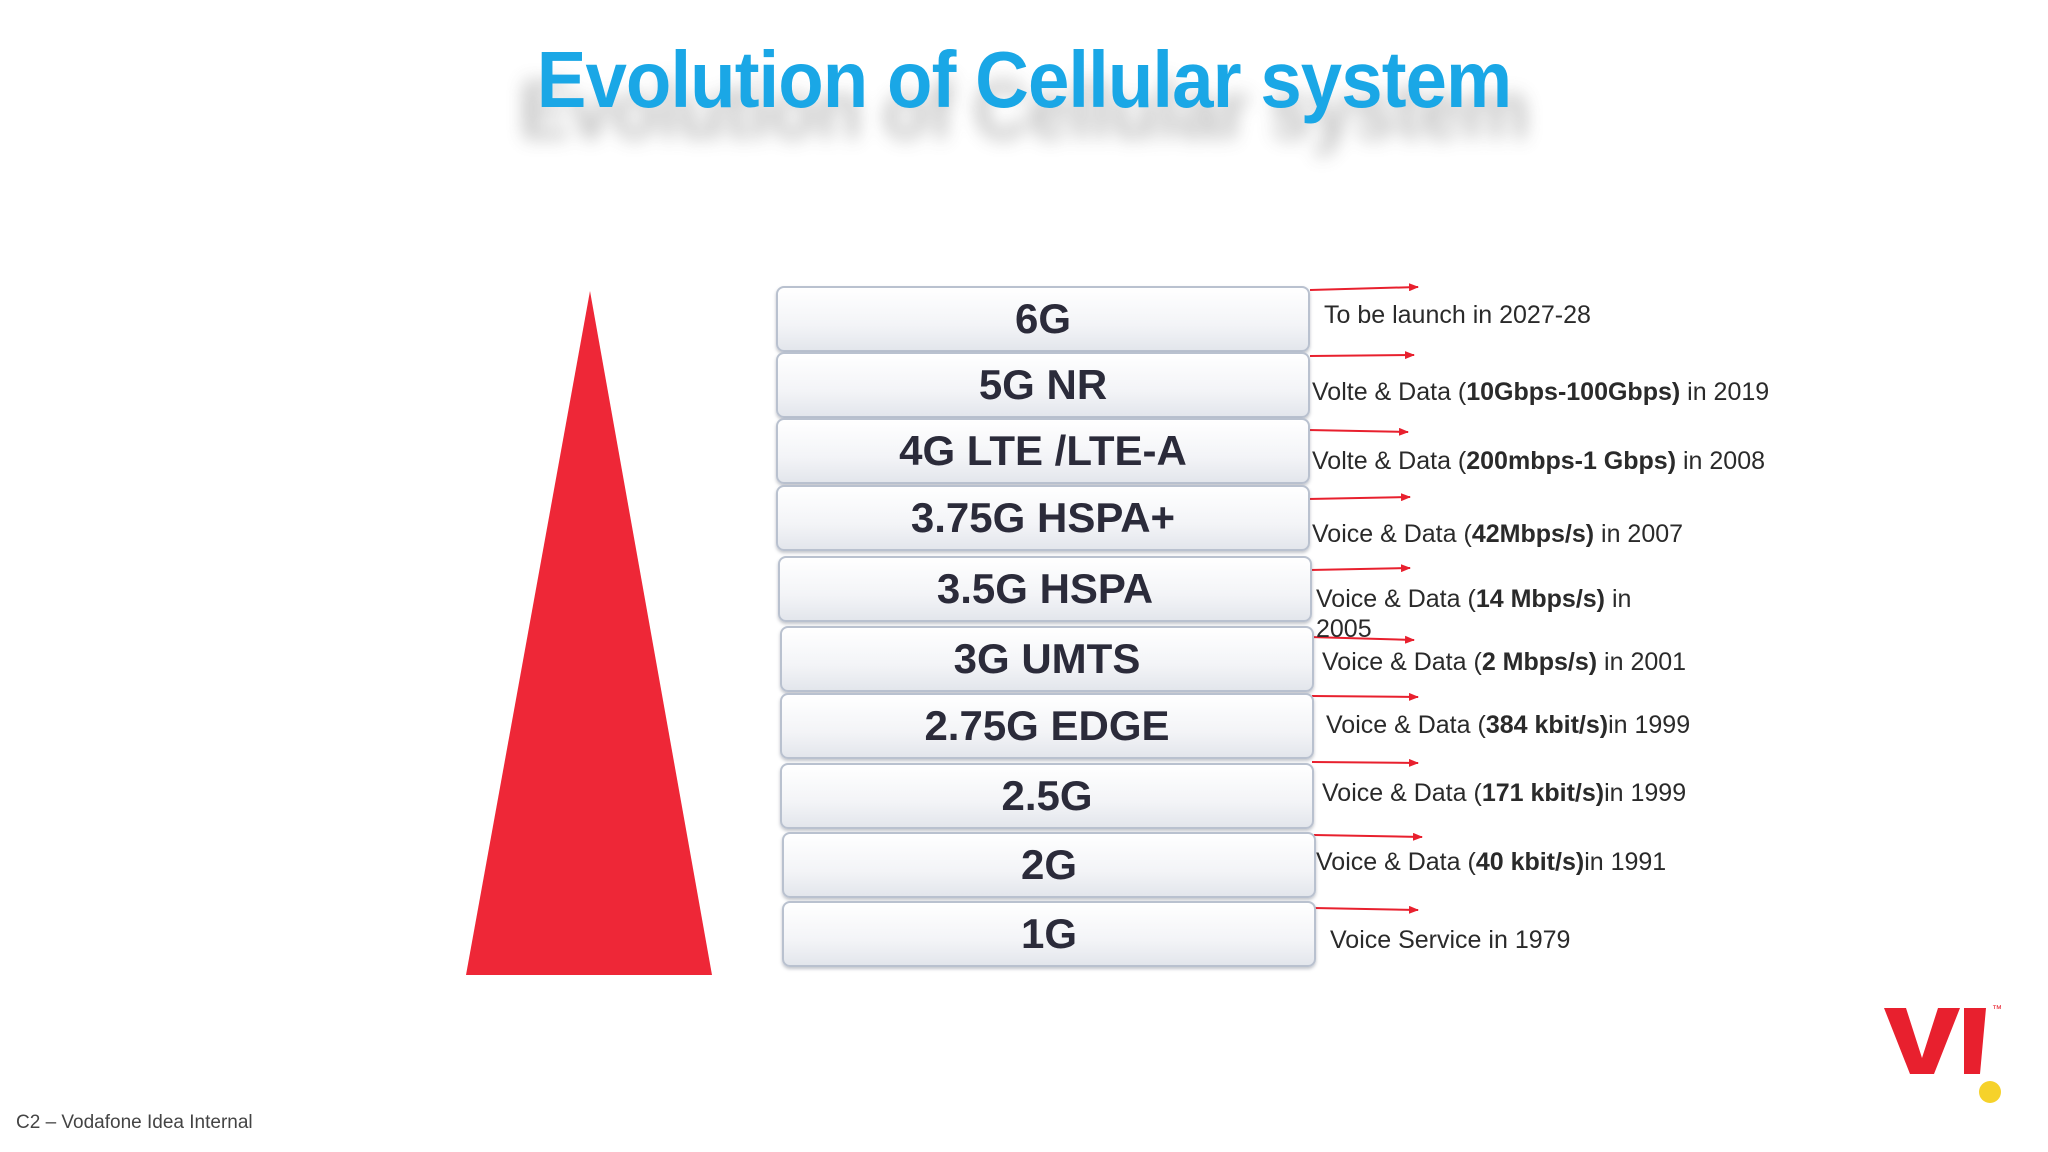 Image resolution: width=2048 pixels, height=1152 pixels. I want to click on arrow-6g, so click(1364, 287).